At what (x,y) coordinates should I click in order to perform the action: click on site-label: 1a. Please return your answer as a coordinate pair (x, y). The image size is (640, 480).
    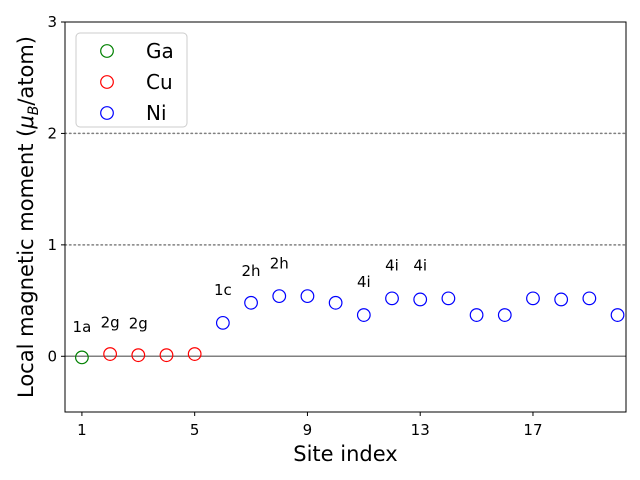
    Looking at the image, I should click on (82, 327).